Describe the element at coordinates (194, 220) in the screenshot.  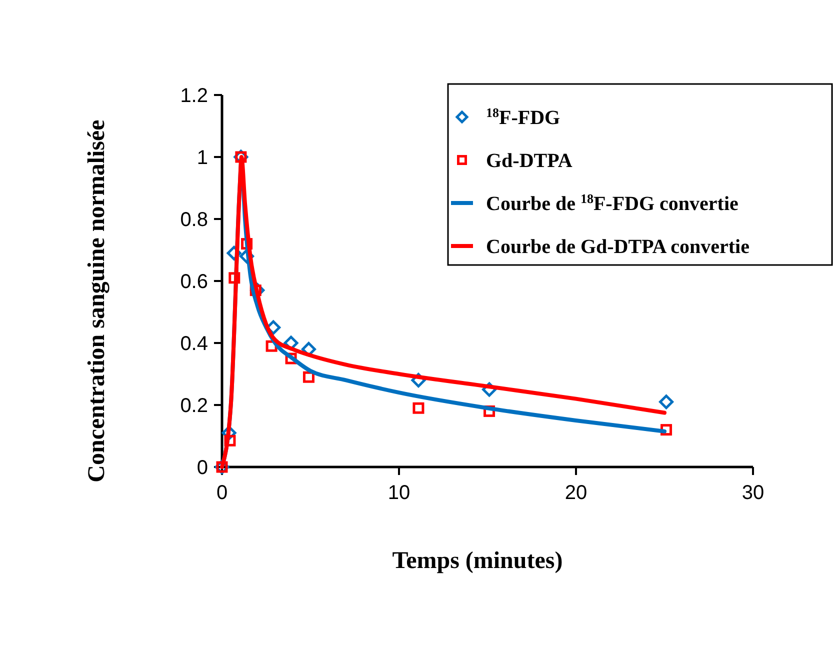
I see `y-tick-label: 0.8` at that location.